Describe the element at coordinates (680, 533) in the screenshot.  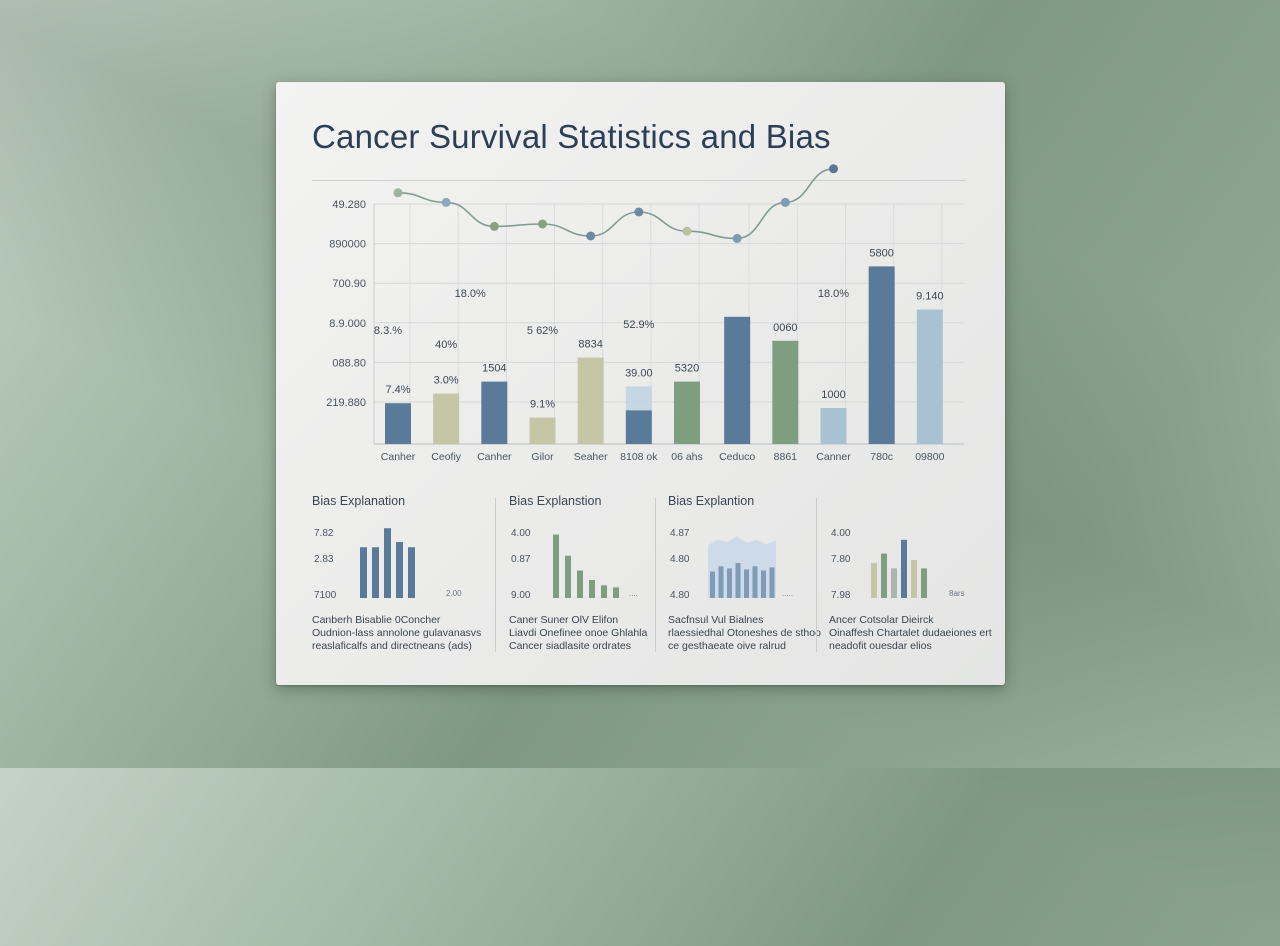
I see `y-tick-label: 4.87` at that location.